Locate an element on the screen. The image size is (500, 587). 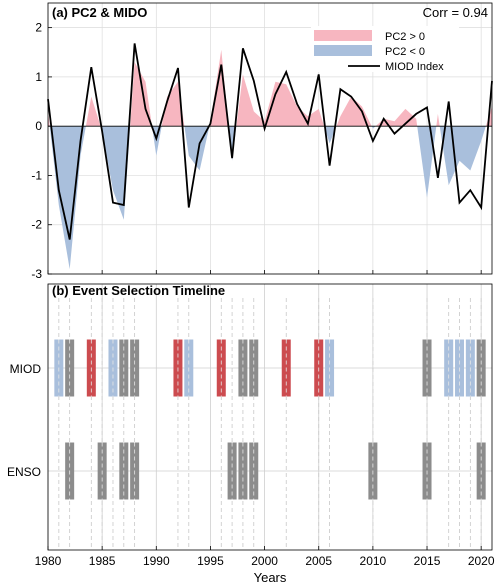
y-tick-label: 1 is located at coordinates (38, 77).